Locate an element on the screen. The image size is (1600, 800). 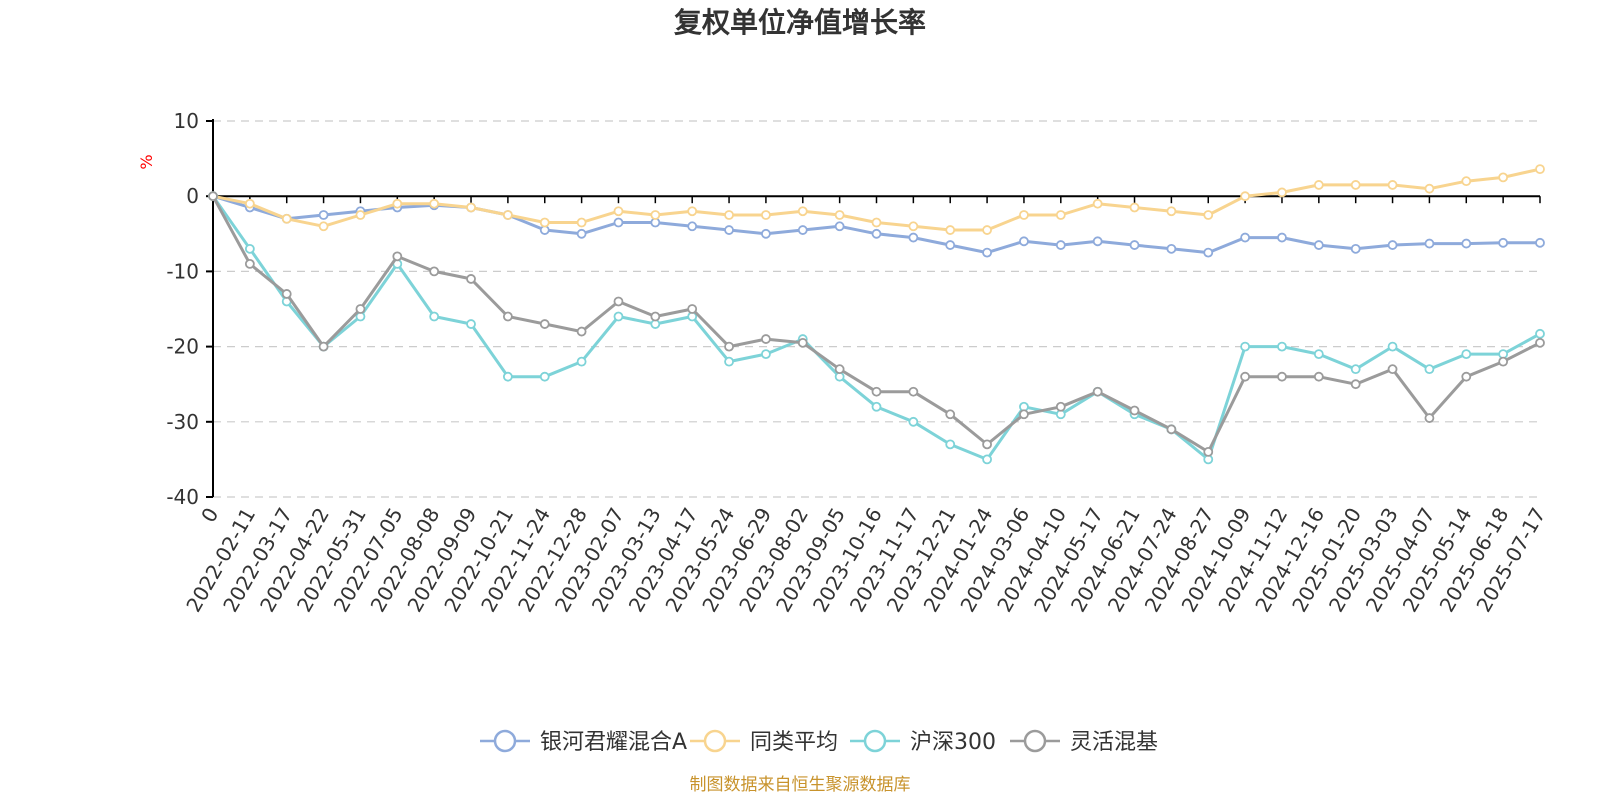
legend-item: 沪深300 is located at coordinates (923, 742).